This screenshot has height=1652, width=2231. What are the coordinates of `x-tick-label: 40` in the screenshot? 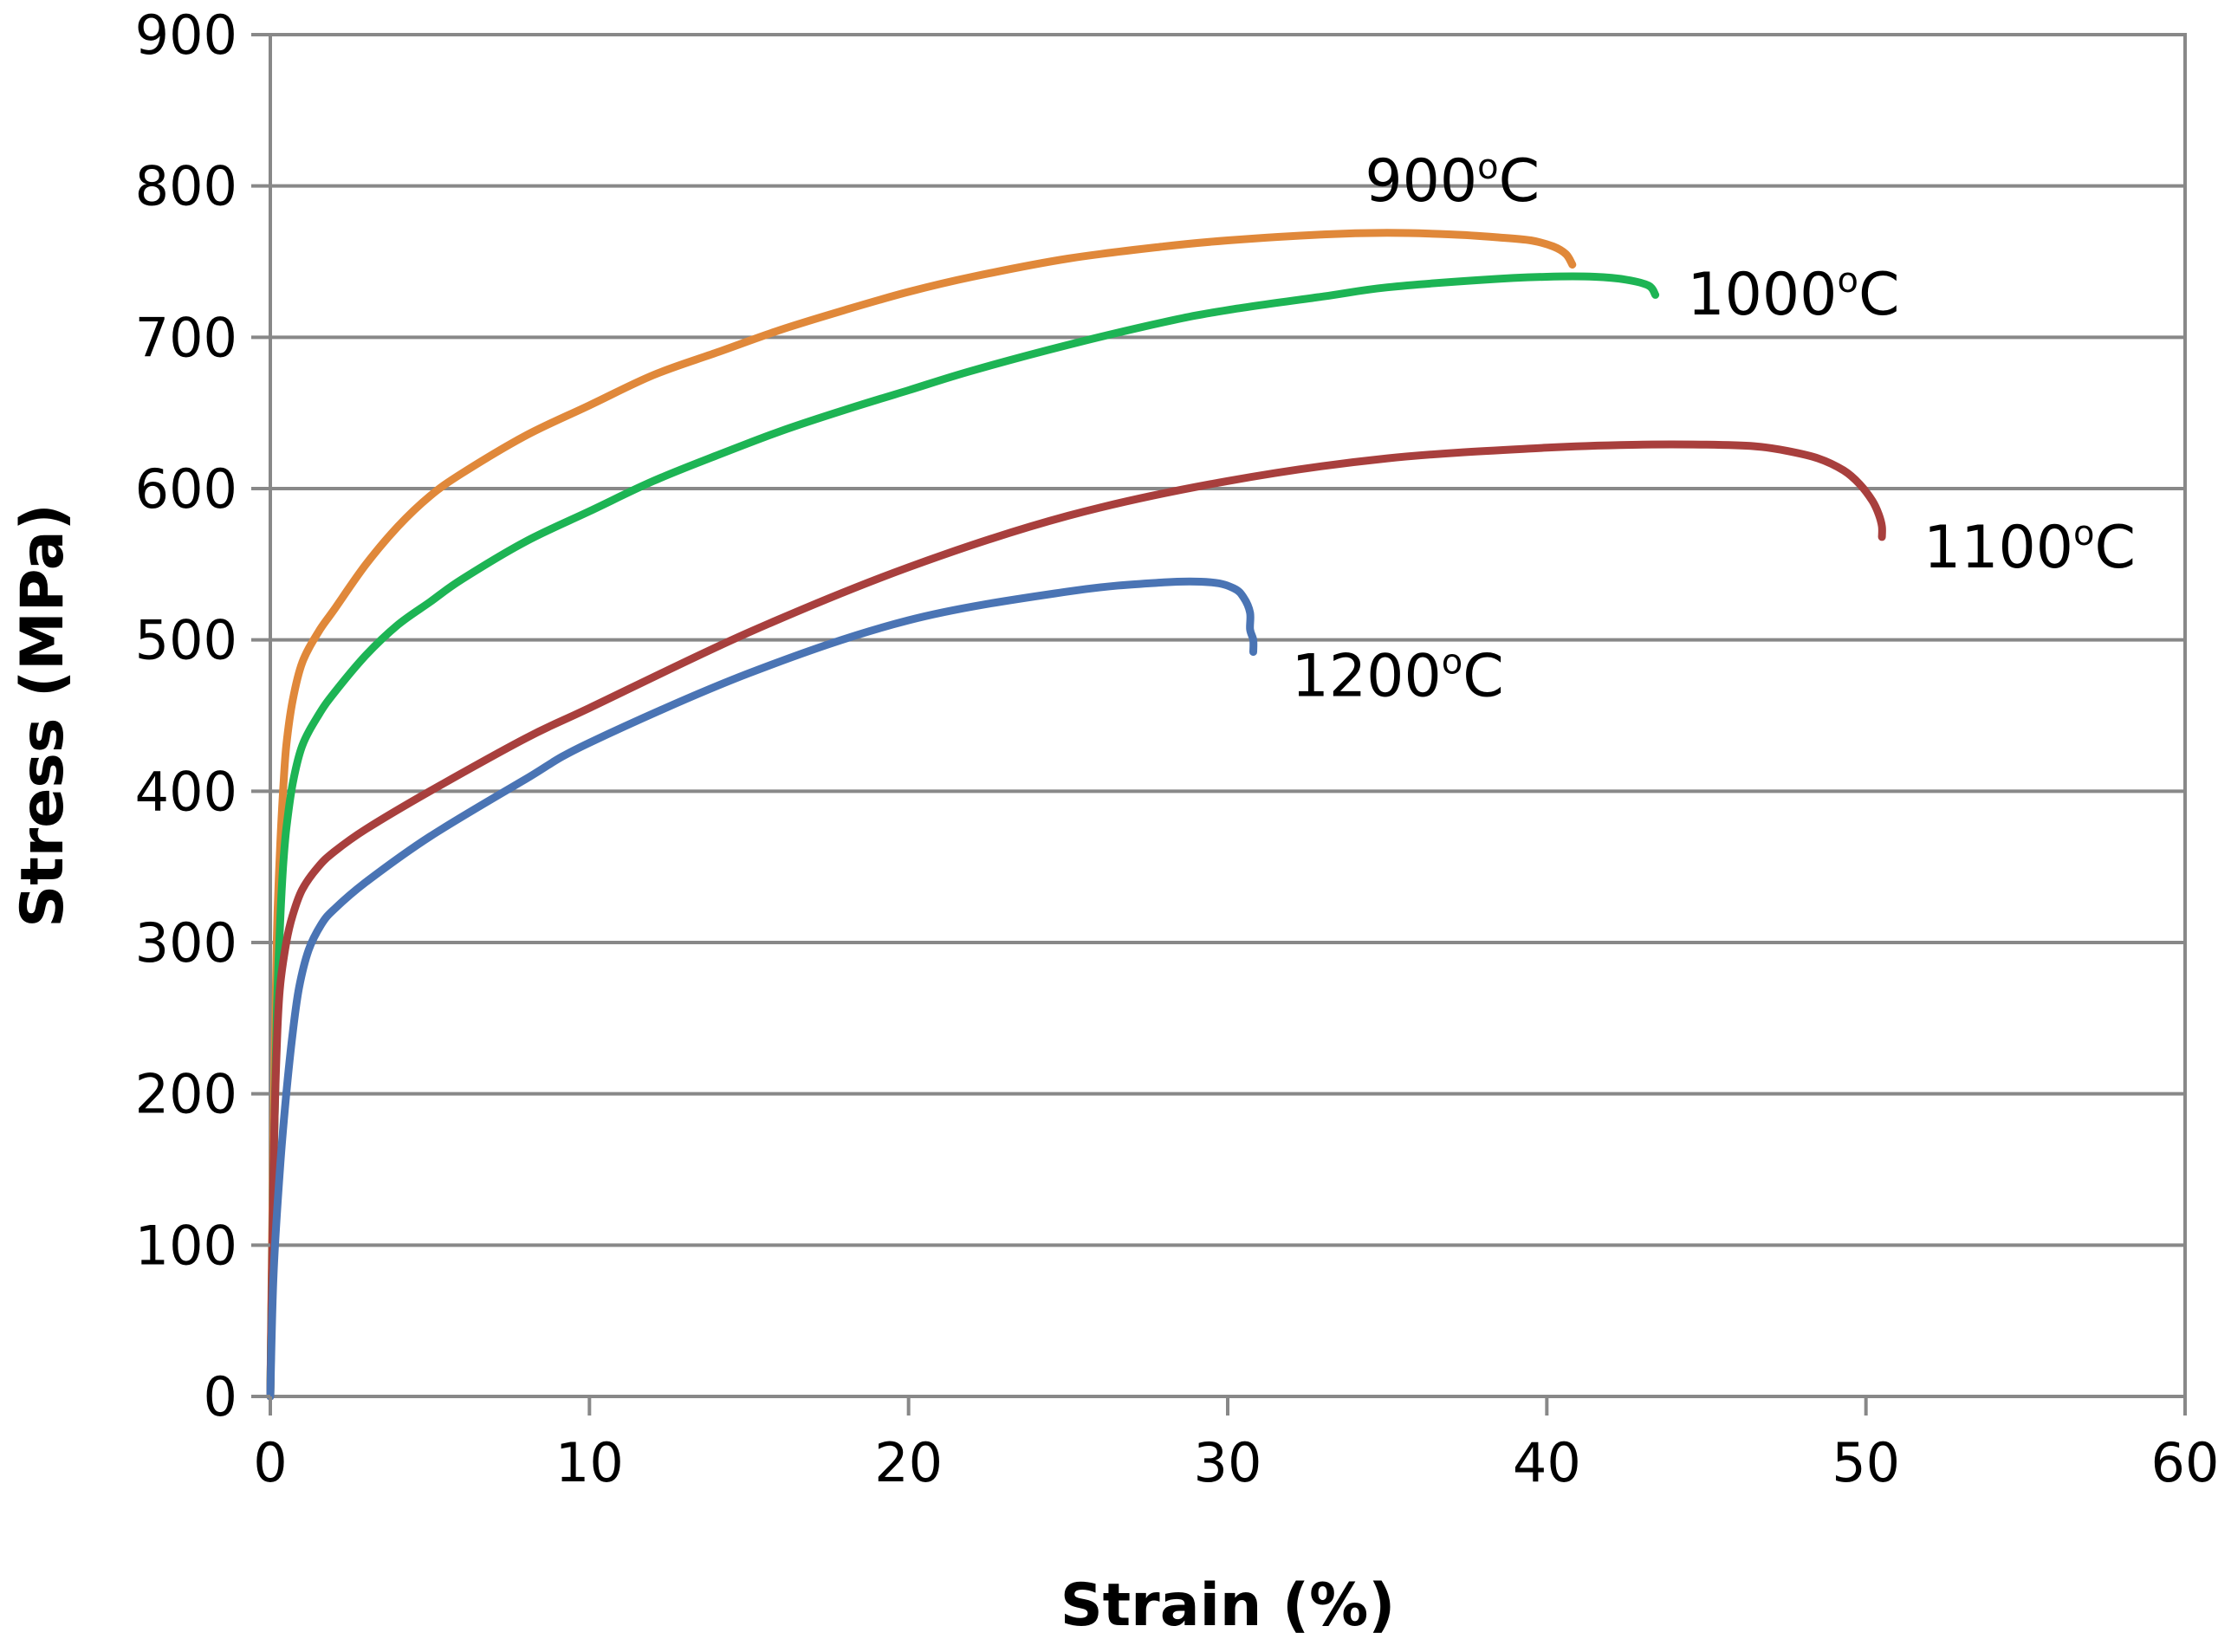 It's located at (1547, 1462).